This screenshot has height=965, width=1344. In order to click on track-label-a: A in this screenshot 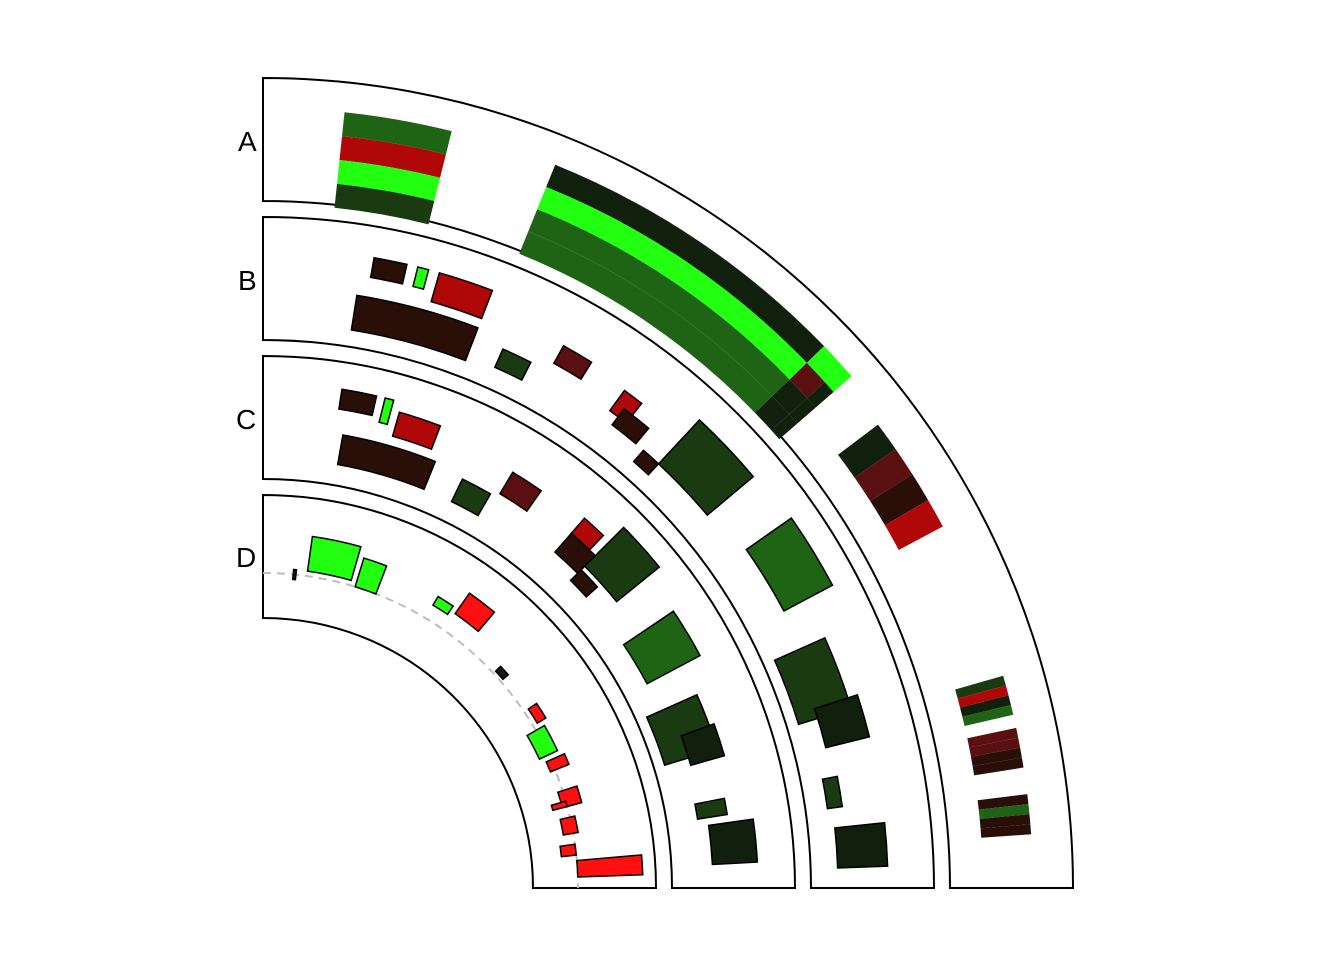, I will do `click(247, 141)`.